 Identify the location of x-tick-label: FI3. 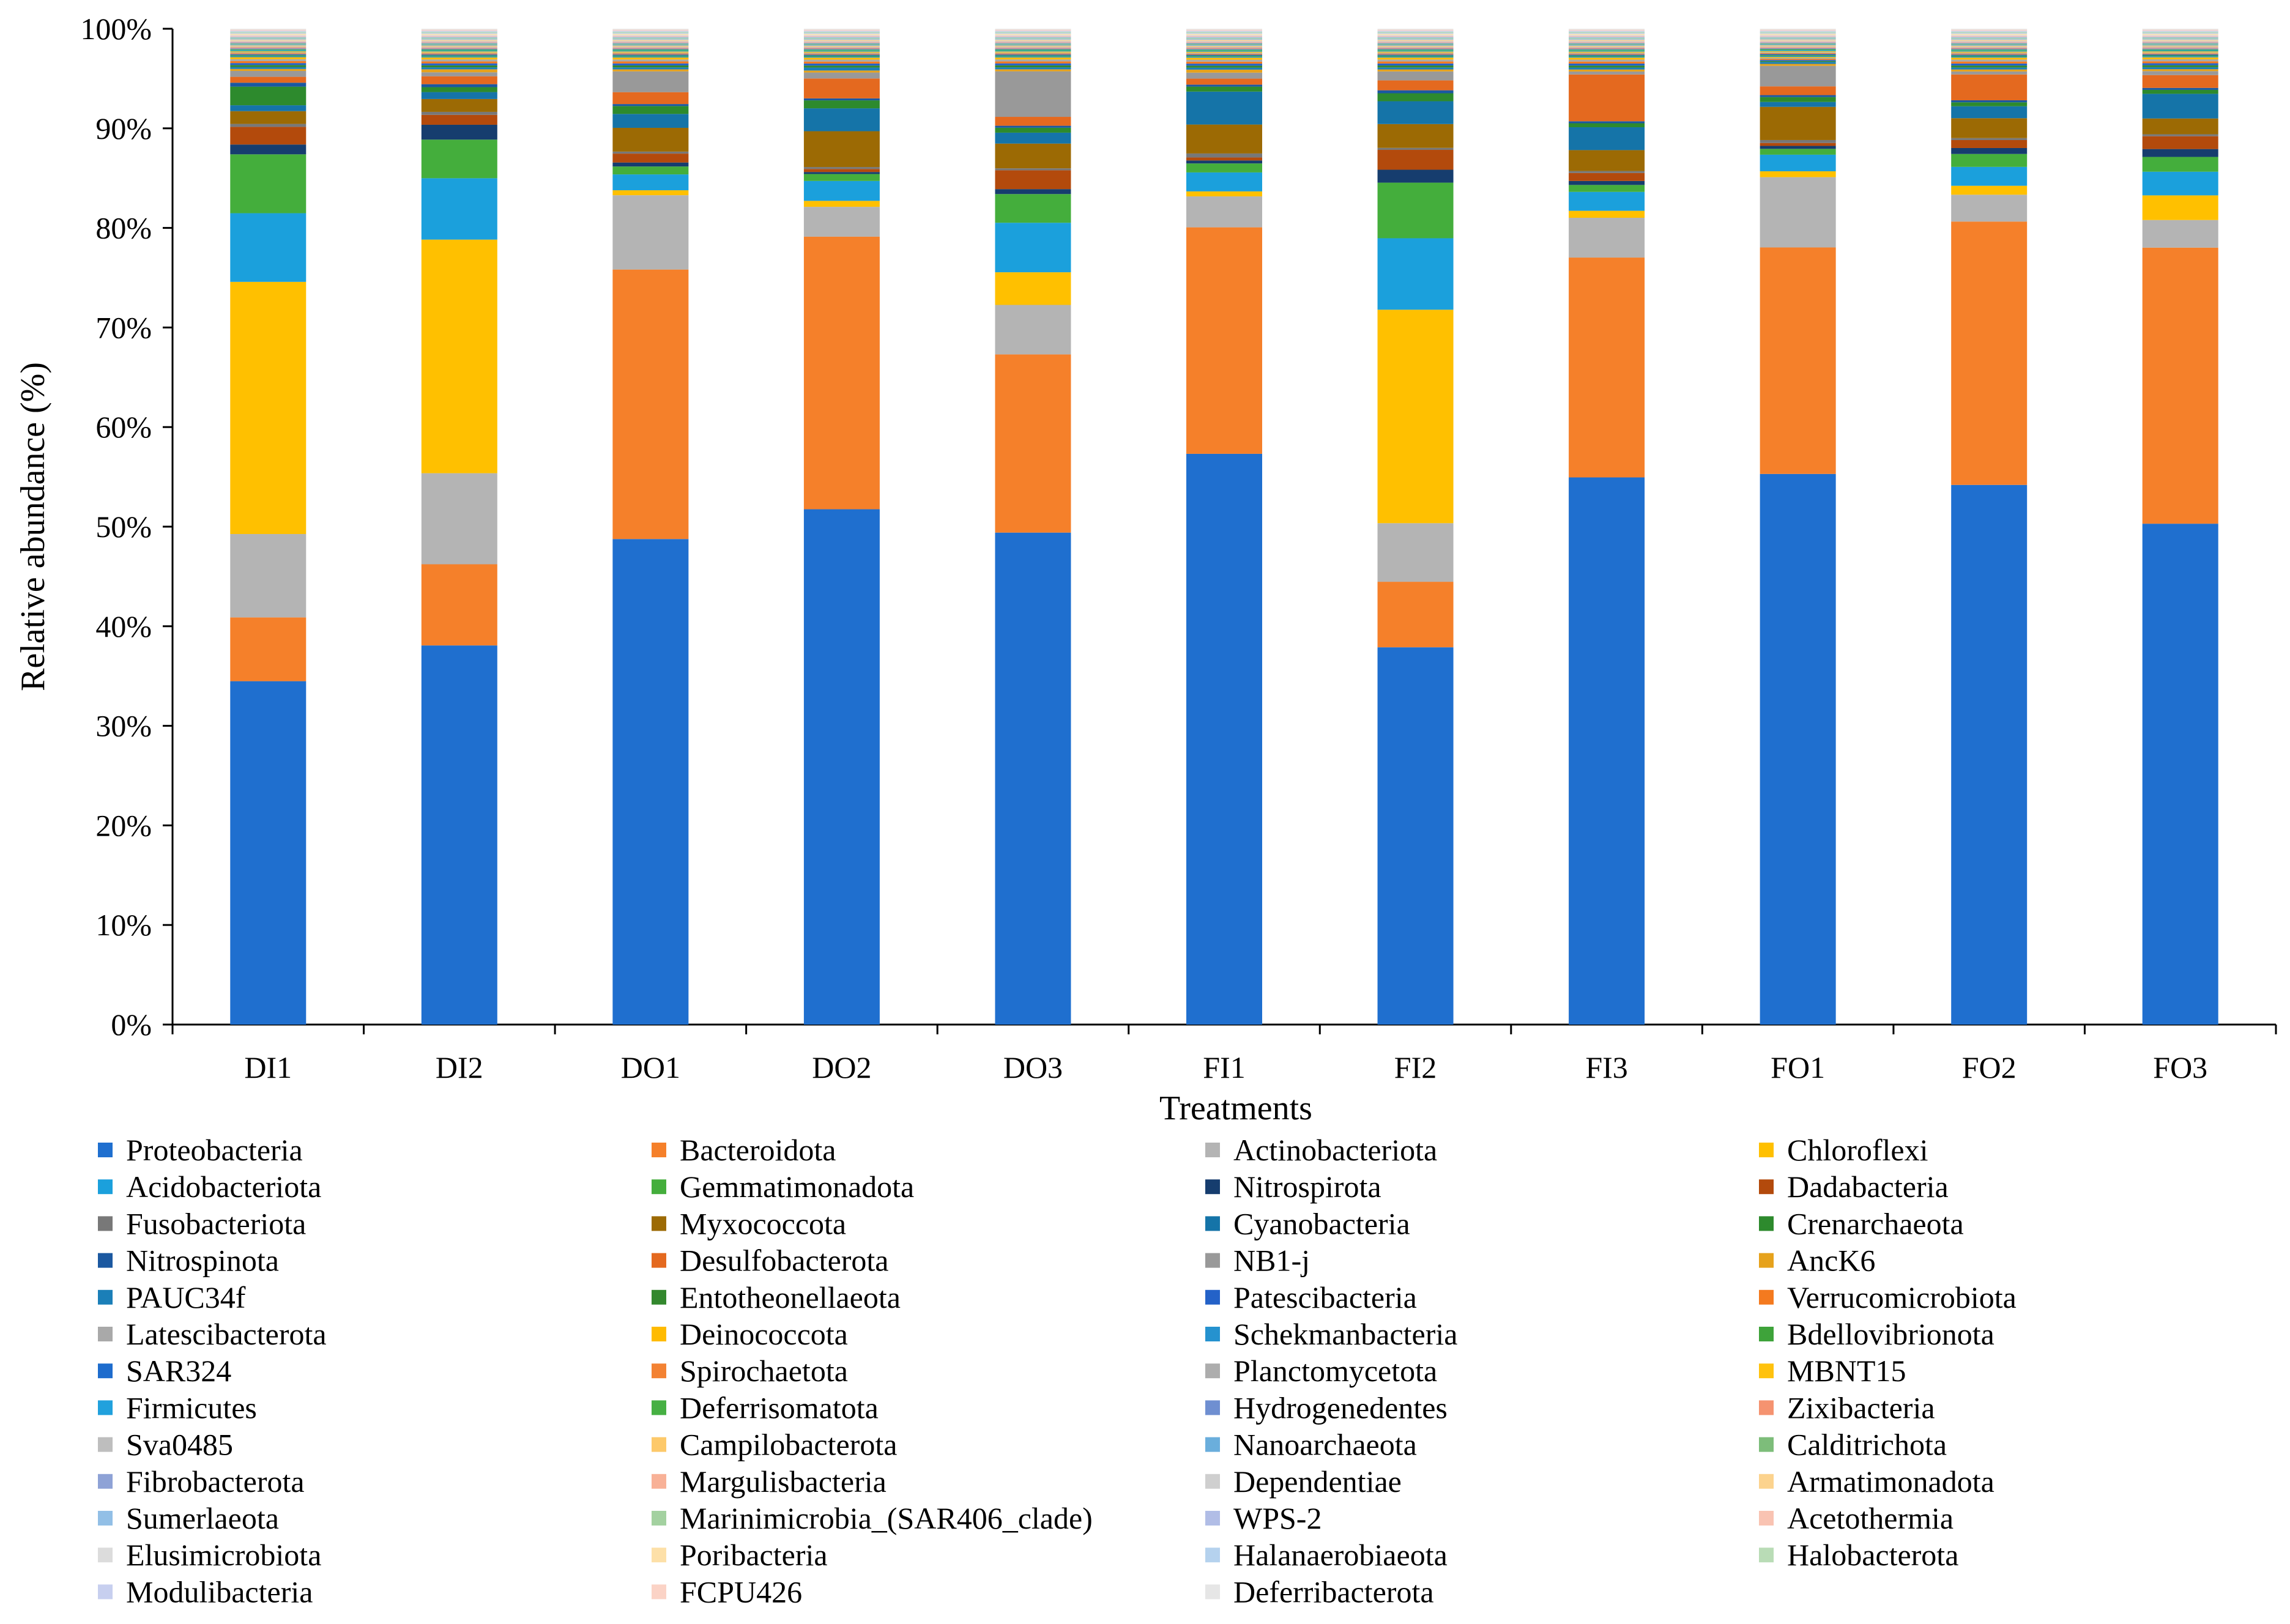
(1606, 1067).